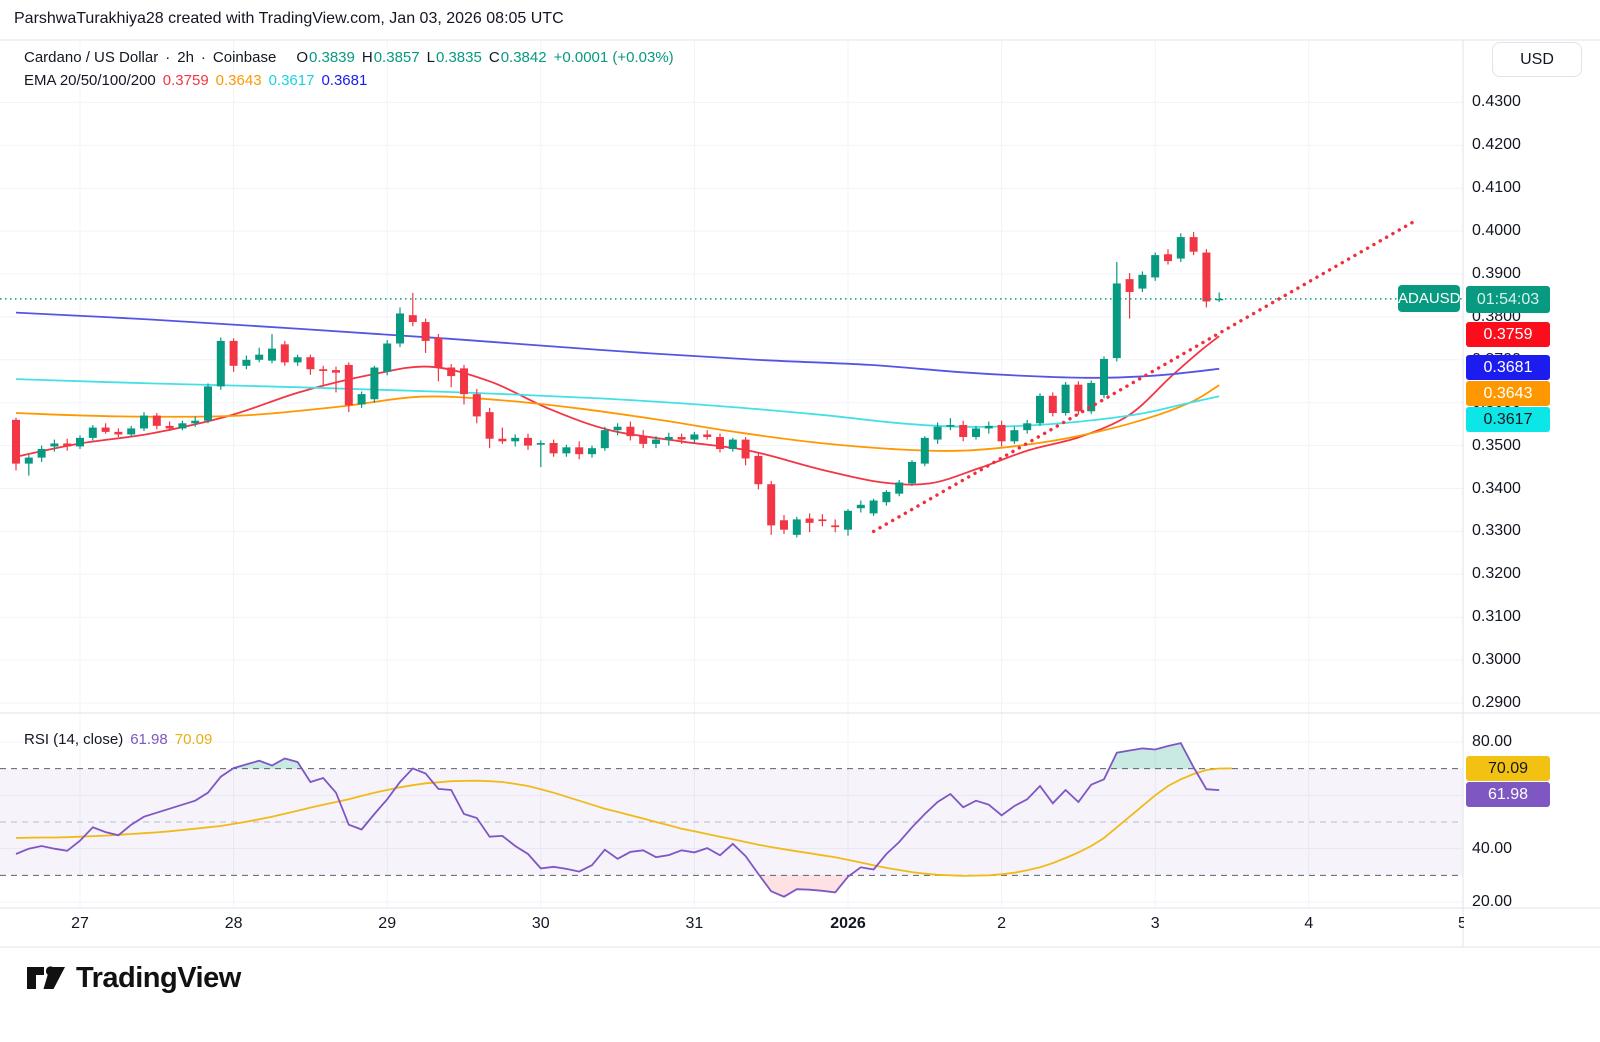 This screenshot has width=1600, height=1042. I want to click on rsi-label: RSI (14, close), so click(74, 739).